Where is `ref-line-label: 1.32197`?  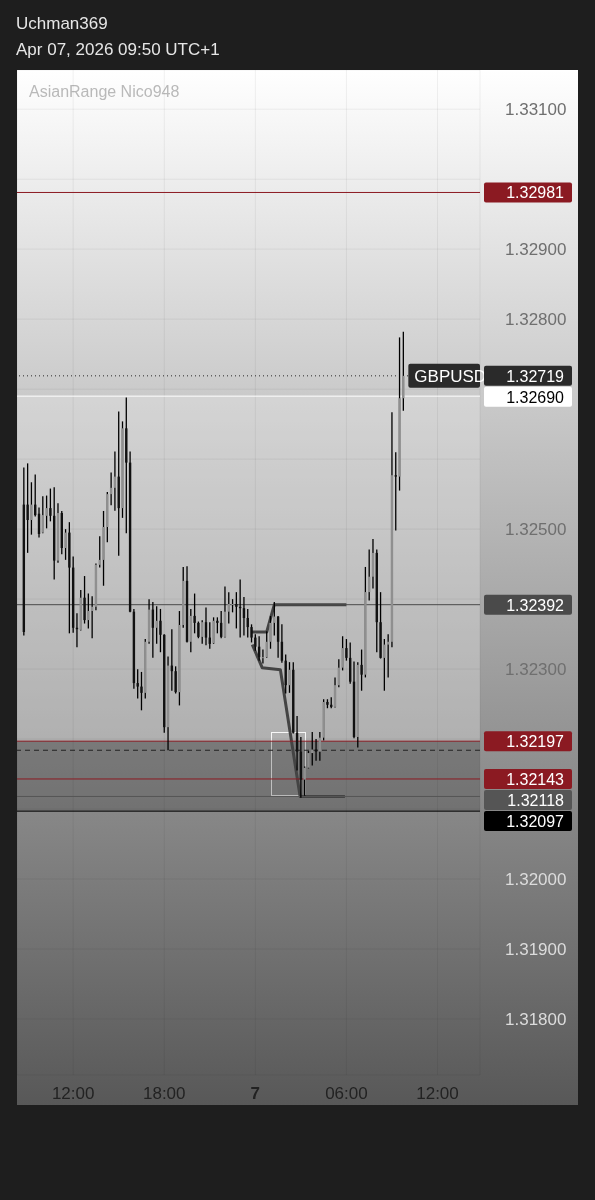 ref-line-label: 1.32197 is located at coordinates (535, 742).